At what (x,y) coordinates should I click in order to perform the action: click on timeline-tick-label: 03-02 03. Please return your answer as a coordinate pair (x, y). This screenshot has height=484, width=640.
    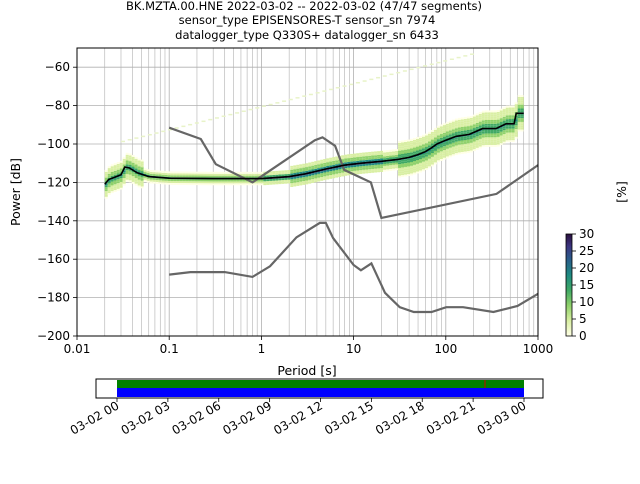
    Looking at the image, I should click on (146, 417).